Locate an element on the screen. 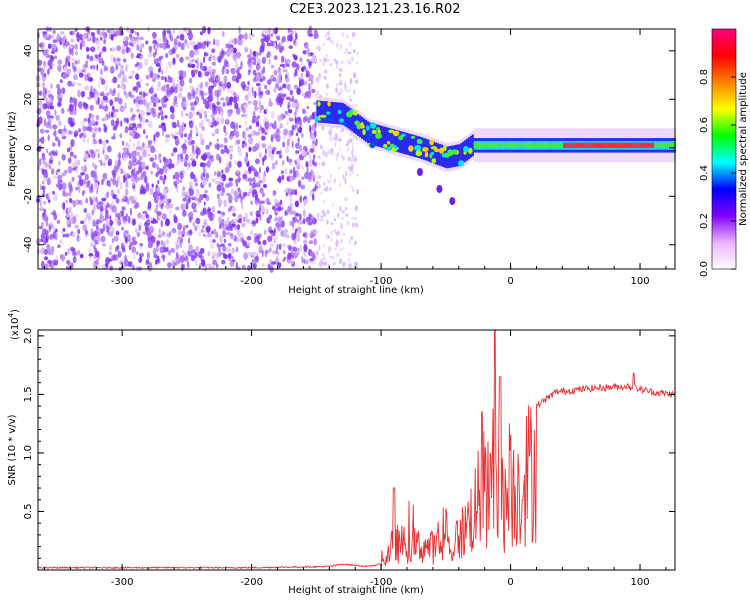 The image size is (750, 600). colorbar-tick-label: 0.8 is located at coordinates (704, 77).